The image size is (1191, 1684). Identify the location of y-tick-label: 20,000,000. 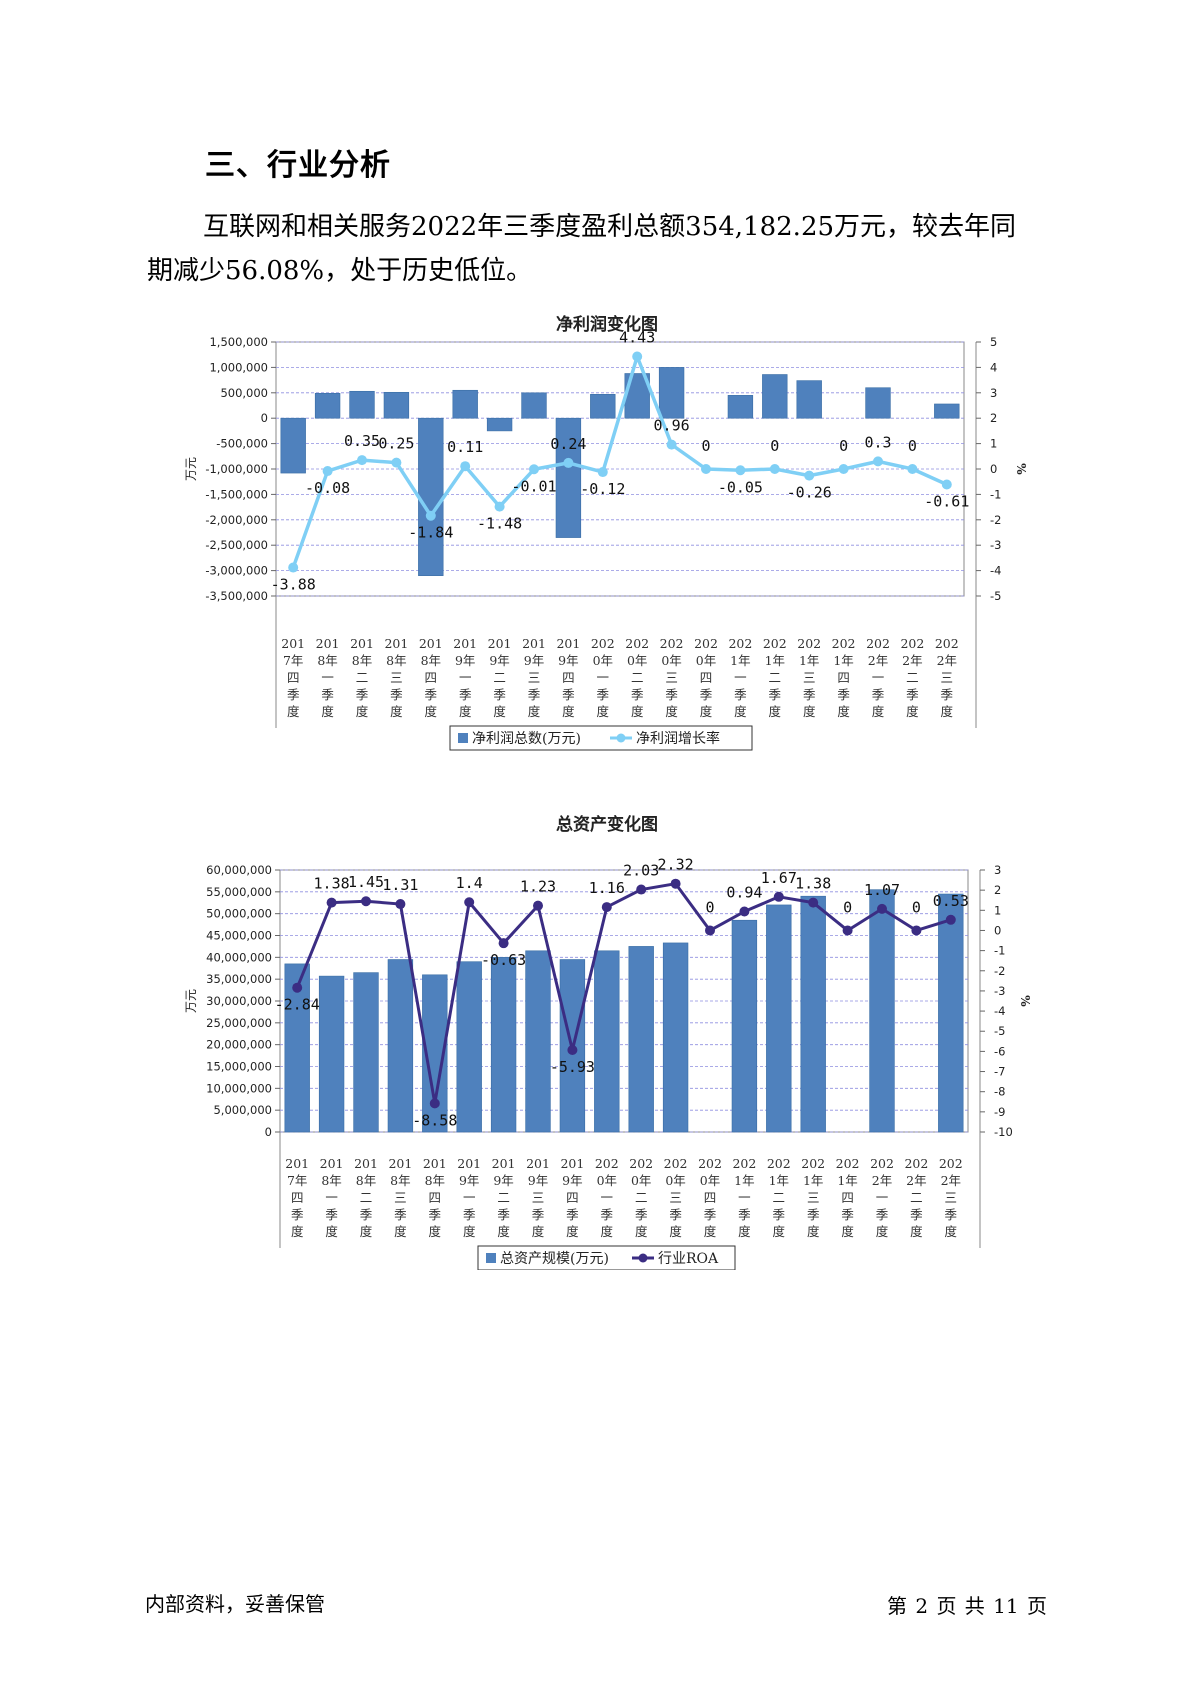
(239, 1045).